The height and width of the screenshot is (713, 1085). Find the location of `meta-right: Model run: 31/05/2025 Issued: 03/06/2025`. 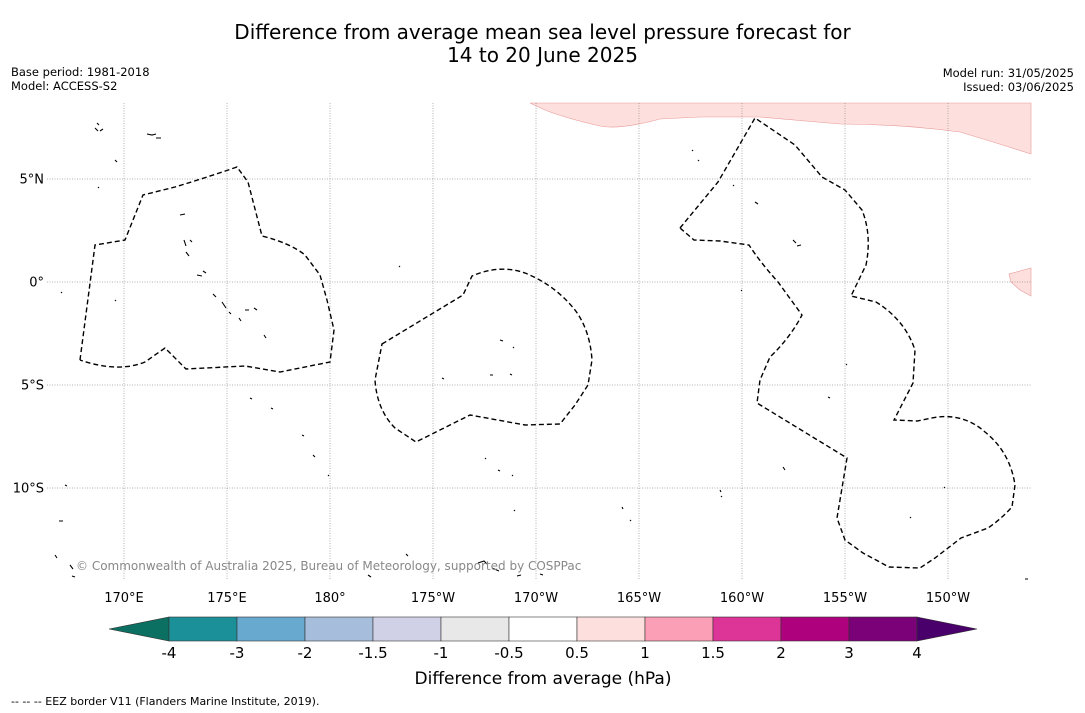

meta-right: Model run: 31/05/2025 Issued: 03/06/2025 is located at coordinates (1008, 80).